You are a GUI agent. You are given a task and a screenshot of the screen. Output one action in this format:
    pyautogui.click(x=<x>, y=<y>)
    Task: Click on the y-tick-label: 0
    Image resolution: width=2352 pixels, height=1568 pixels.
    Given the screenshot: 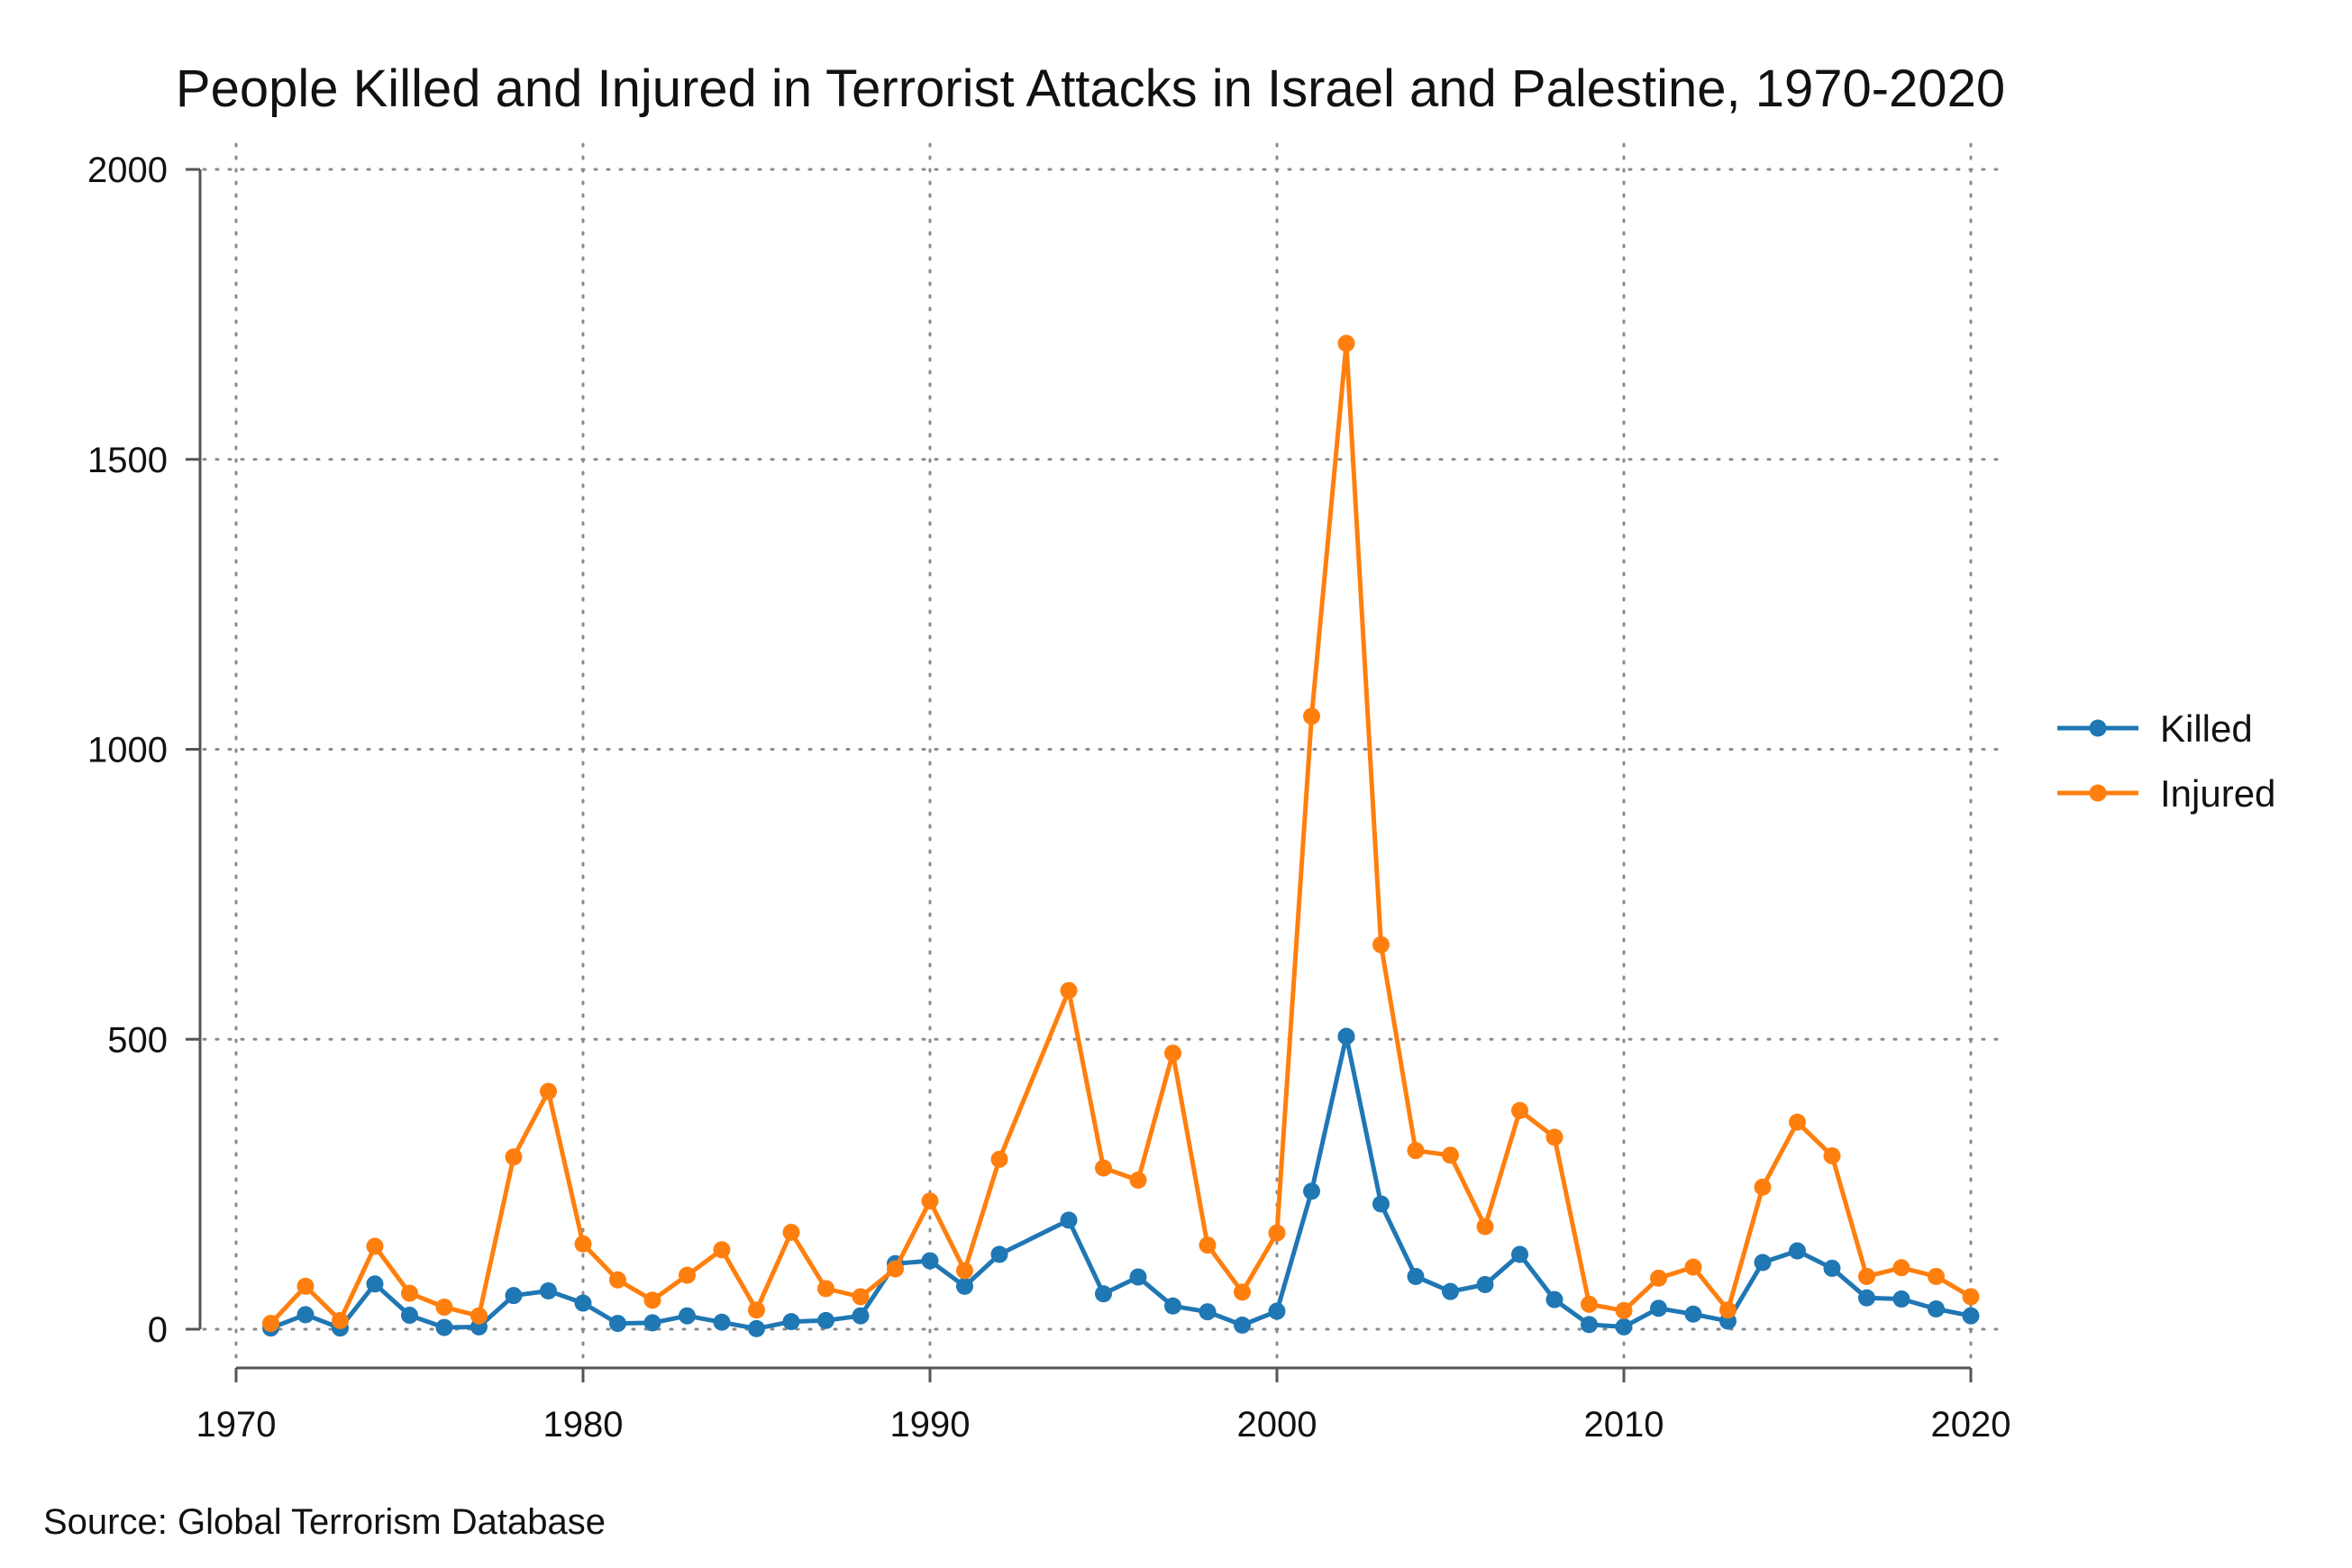 What is the action you would take?
    pyautogui.click(x=158, y=1330)
    